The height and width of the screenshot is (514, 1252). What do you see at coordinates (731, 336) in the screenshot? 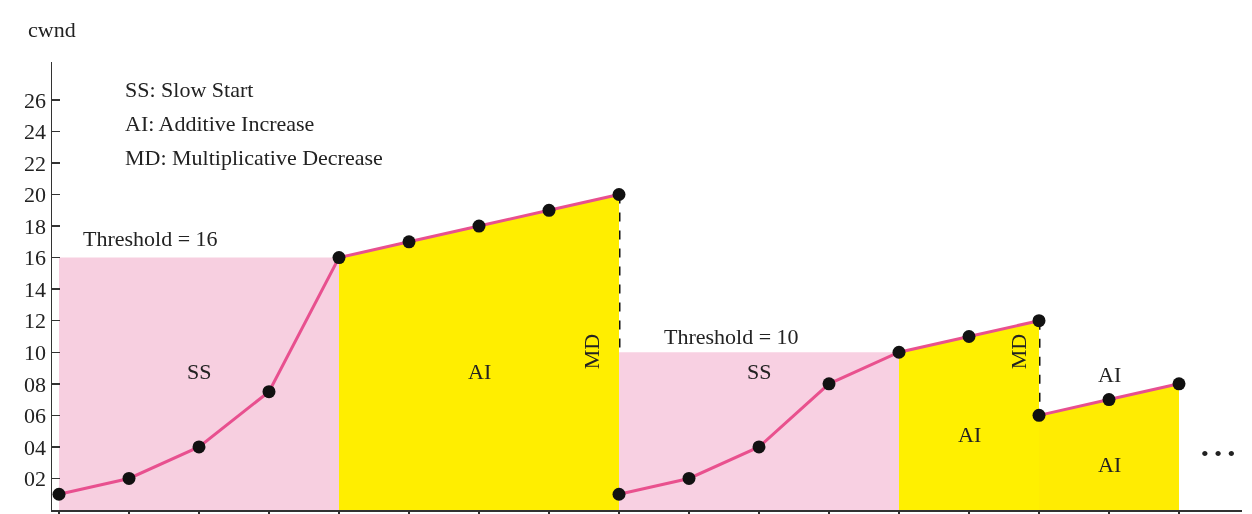
I see `annotation: Threshold = 10` at bounding box center [731, 336].